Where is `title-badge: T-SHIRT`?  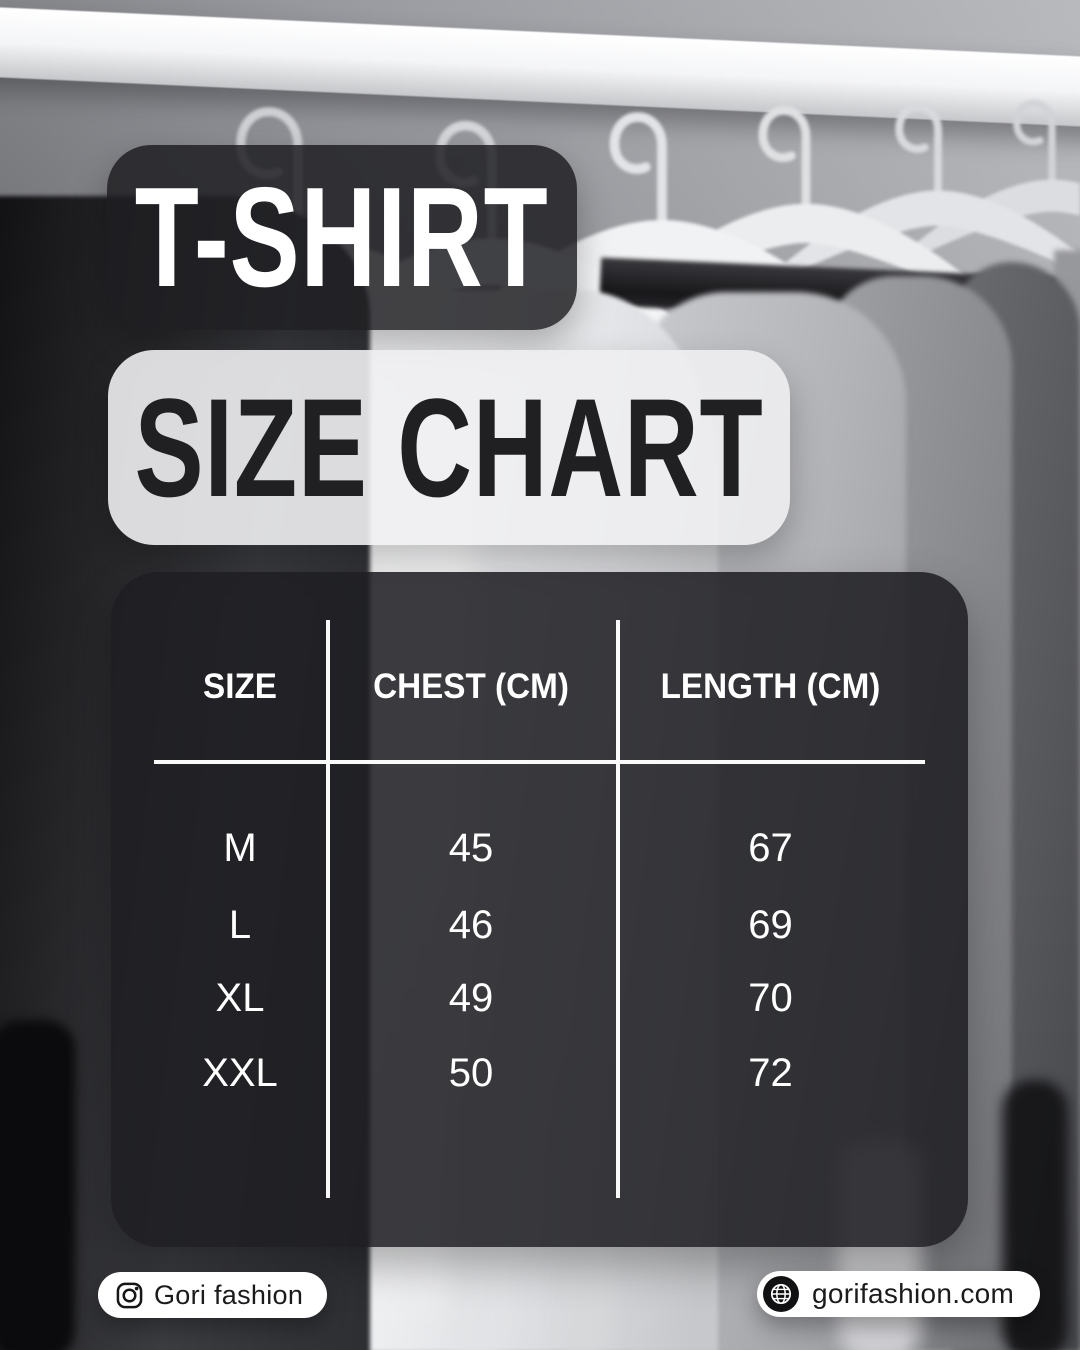 title-badge: T-SHIRT is located at coordinates (342, 237).